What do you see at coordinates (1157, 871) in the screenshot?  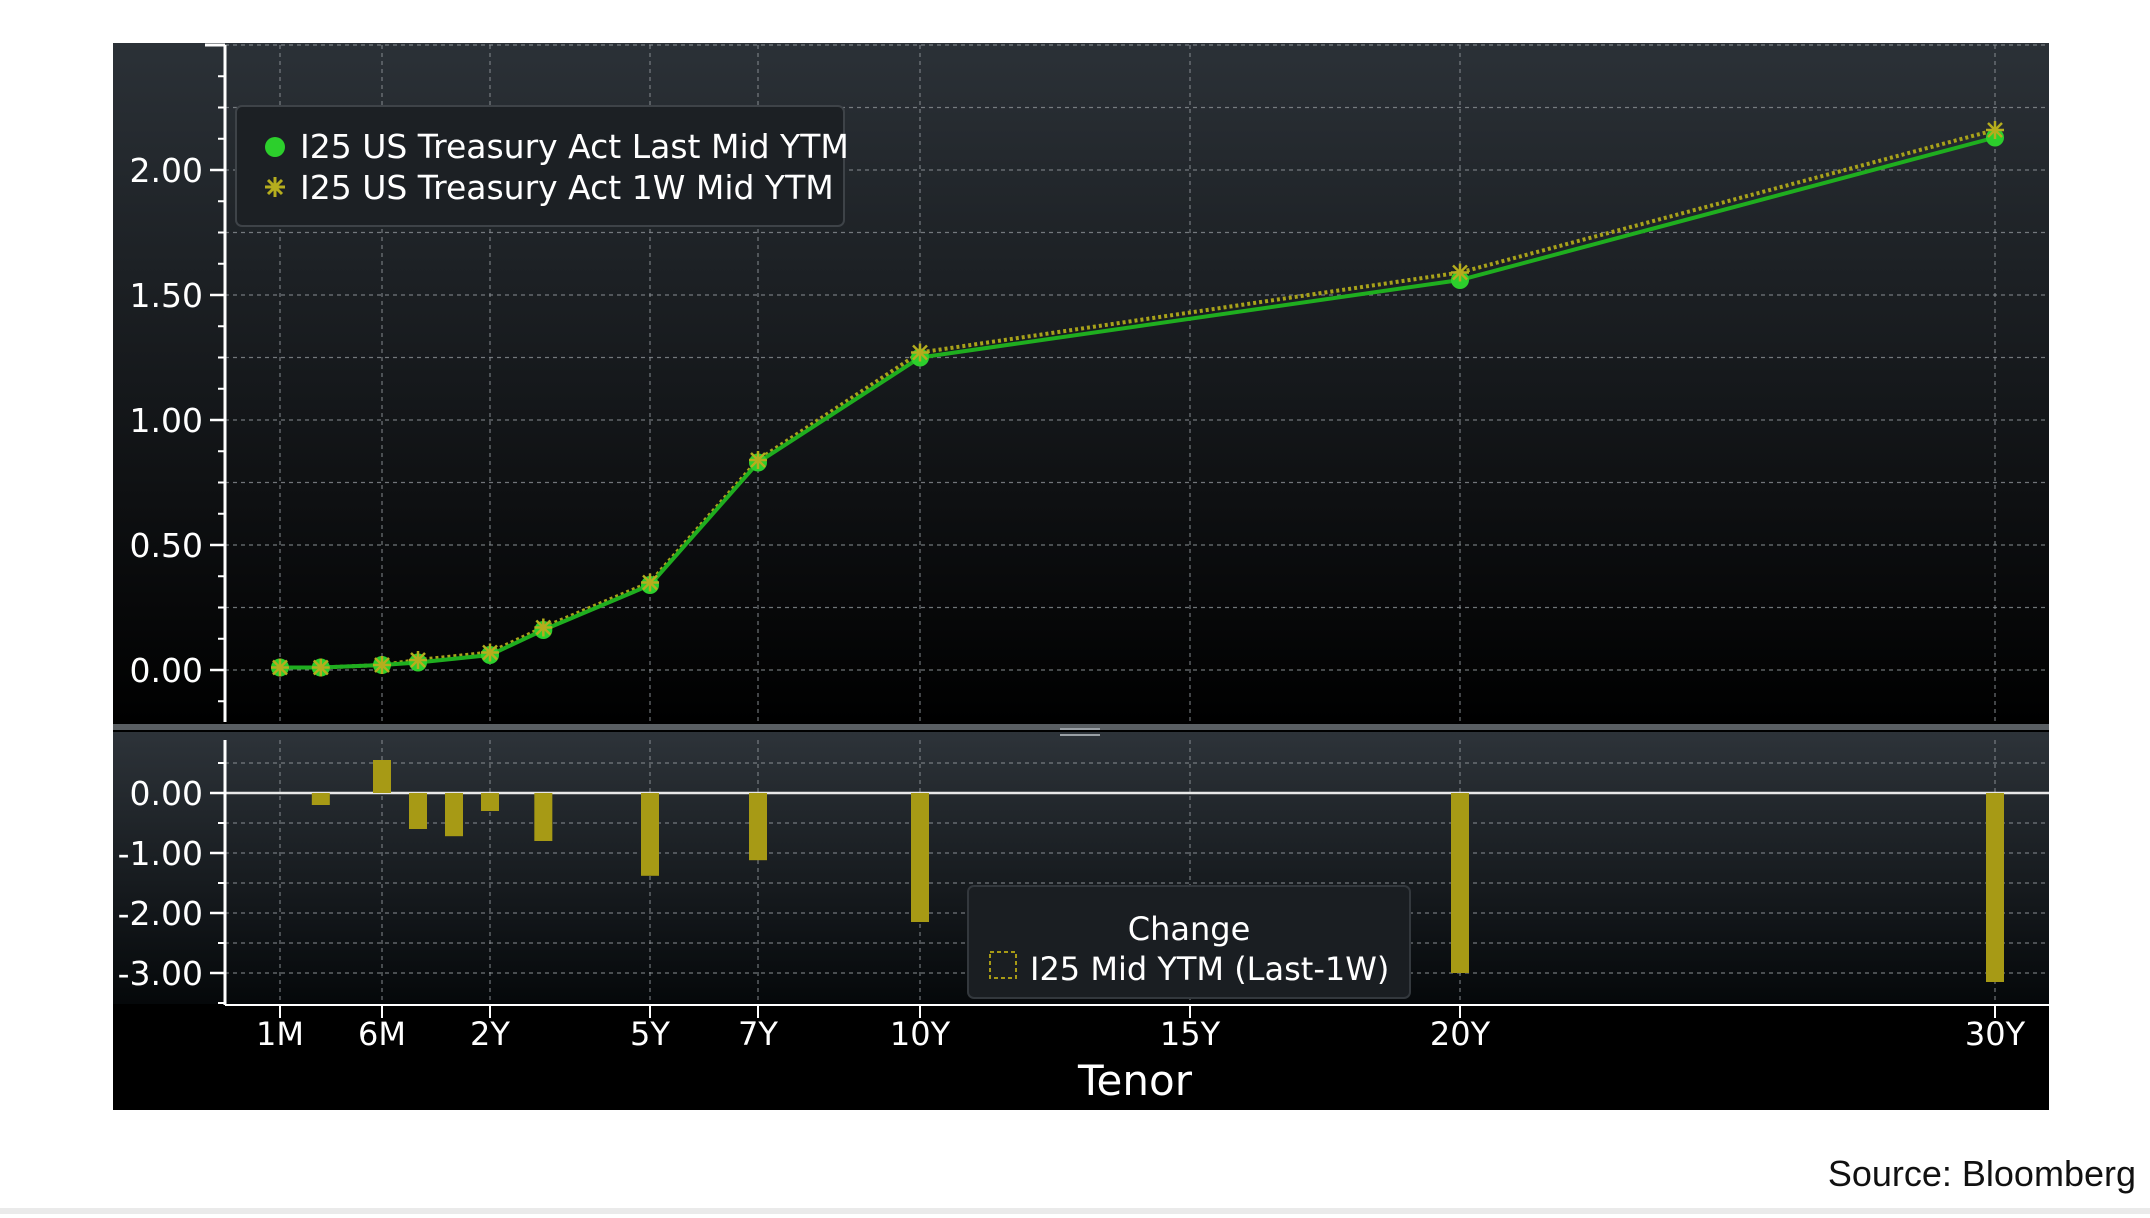 I see `bars-layer` at bounding box center [1157, 871].